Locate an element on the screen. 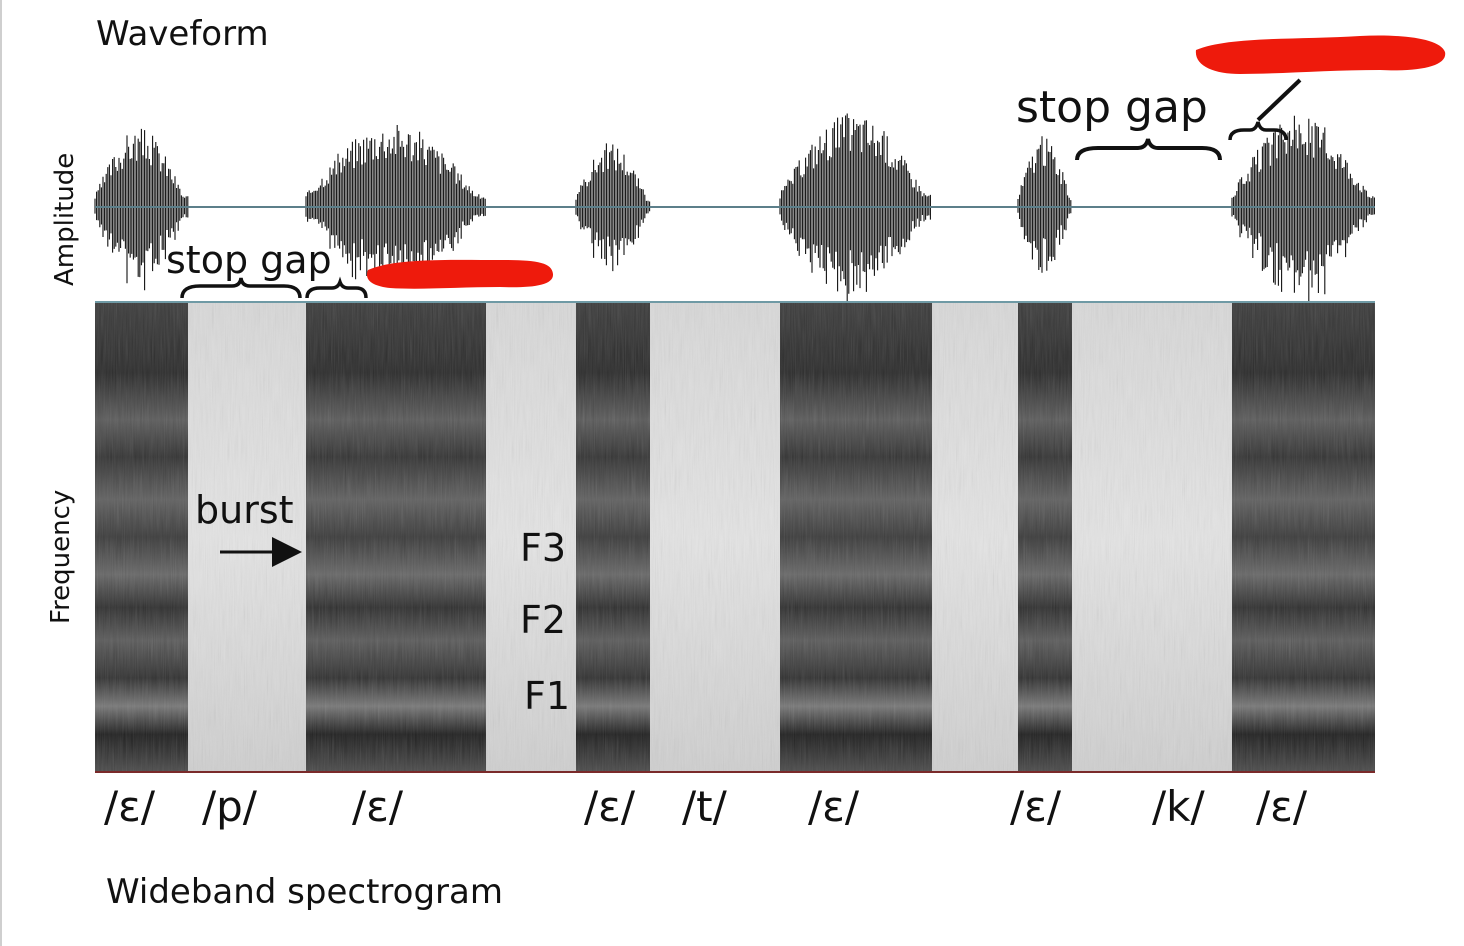 This screenshot has width=1464, height=946. redaction-scribble-lower-left is located at coordinates (460, 274).